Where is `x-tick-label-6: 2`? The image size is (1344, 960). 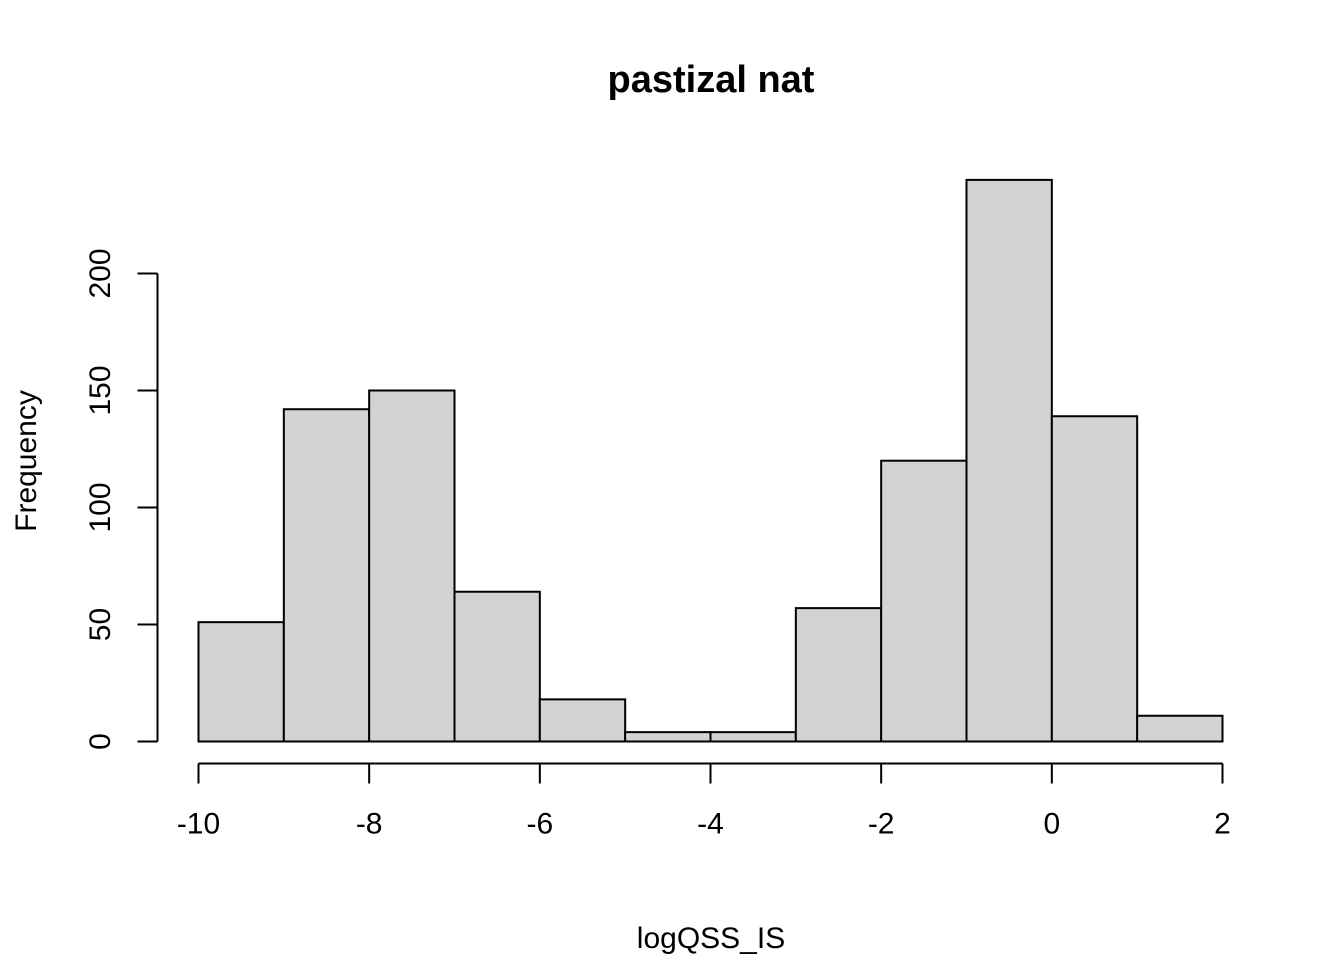
x-tick-label-6: 2 is located at coordinates (1222, 824).